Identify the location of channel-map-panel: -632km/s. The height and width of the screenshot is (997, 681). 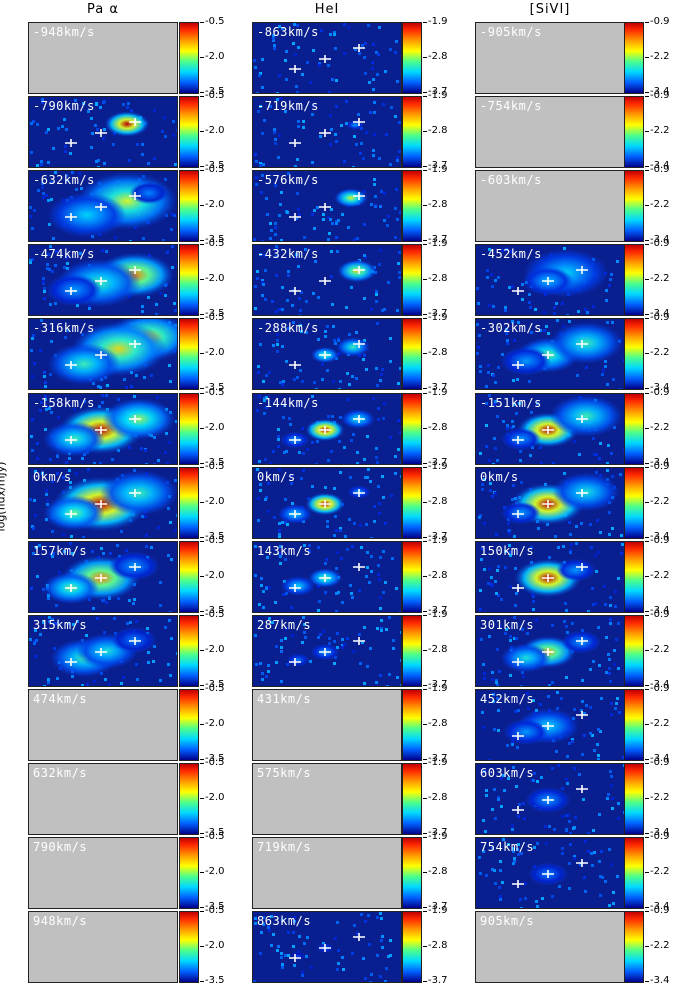
(103, 206).